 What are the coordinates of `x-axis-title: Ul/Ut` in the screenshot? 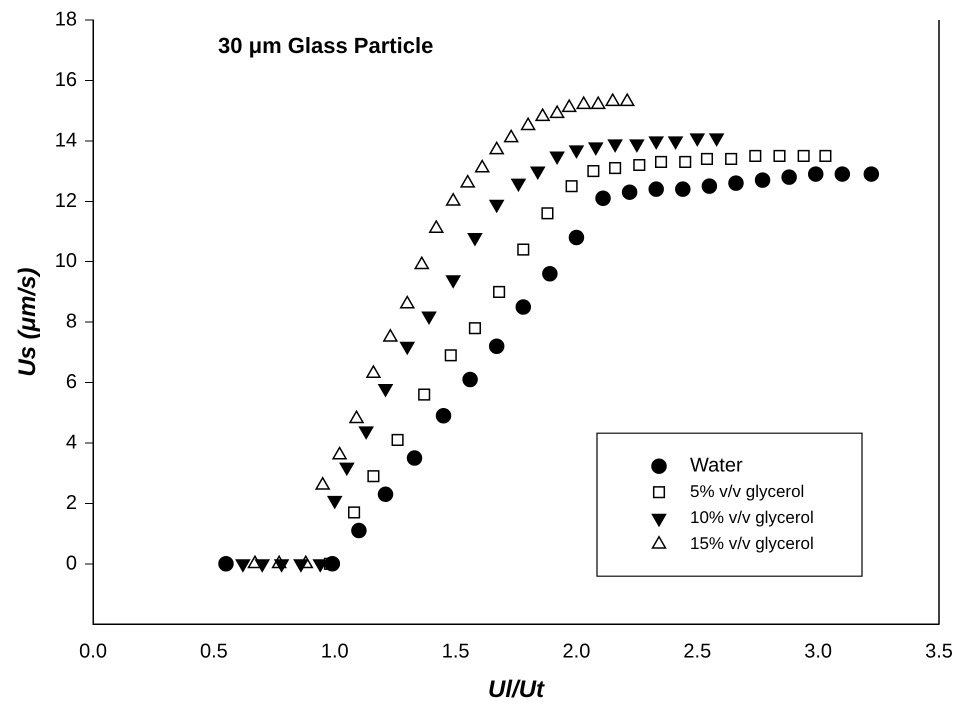 It's located at (517, 690).